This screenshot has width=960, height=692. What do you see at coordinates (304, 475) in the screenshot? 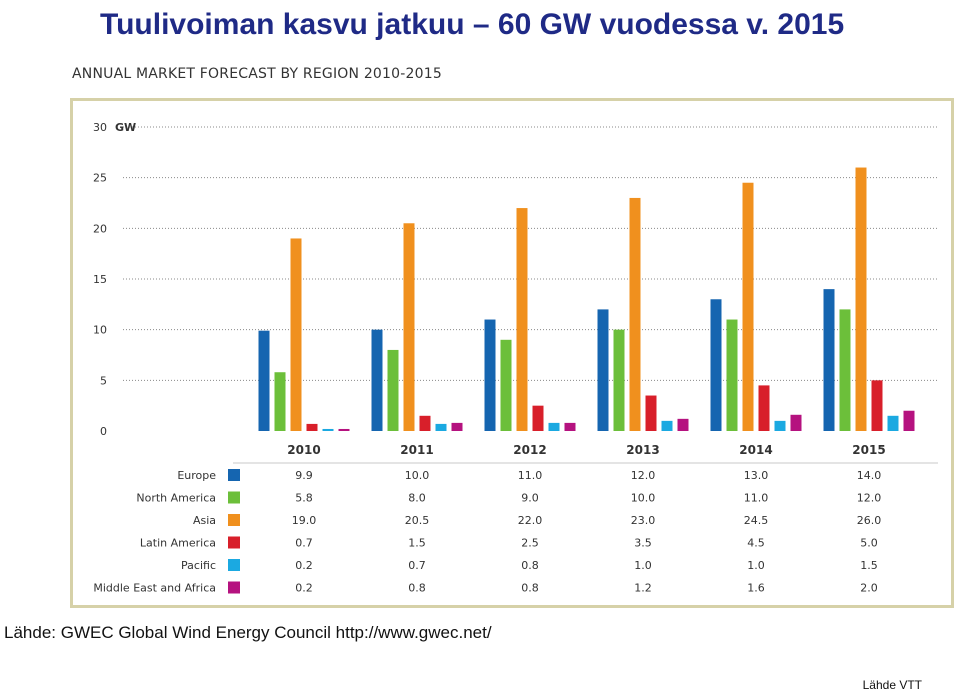
I see `table-value: 9.9` at bounding box center [304, 475].